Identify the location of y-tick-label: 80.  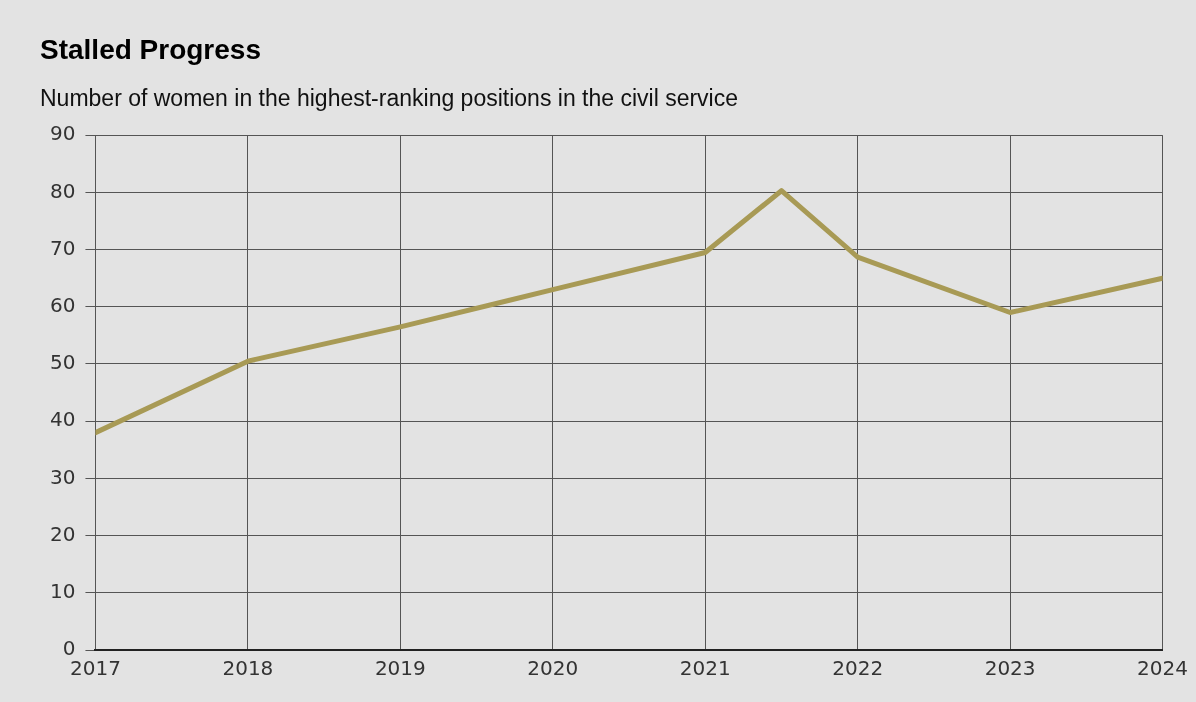
(63, 190).